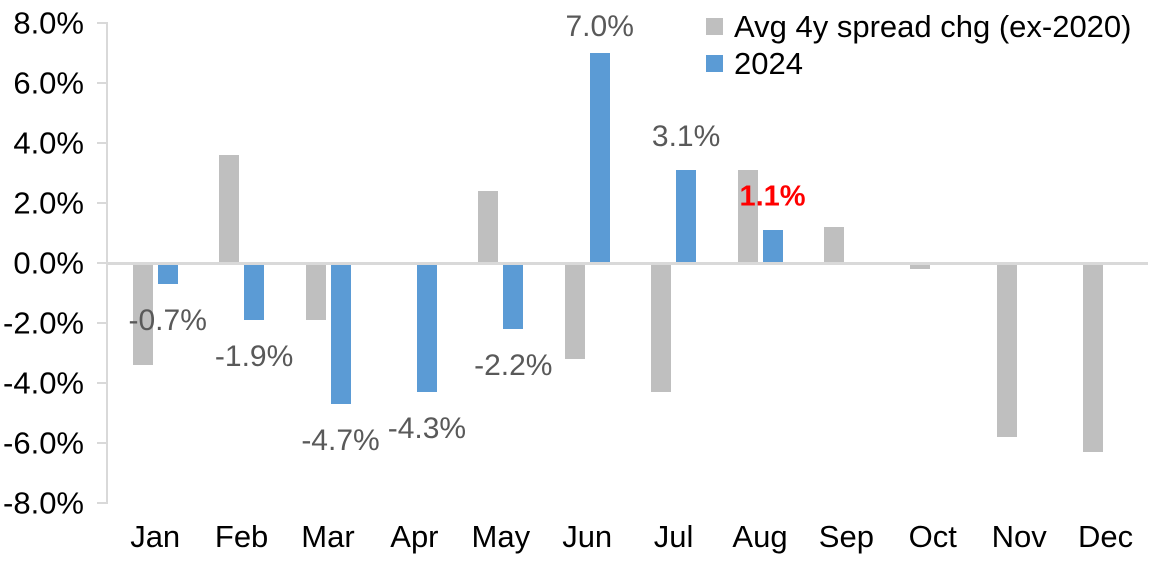 The height and width of the screenshot is (570, 1152). I want to click on y-tick-label: -2.0%, so click(43, 323).